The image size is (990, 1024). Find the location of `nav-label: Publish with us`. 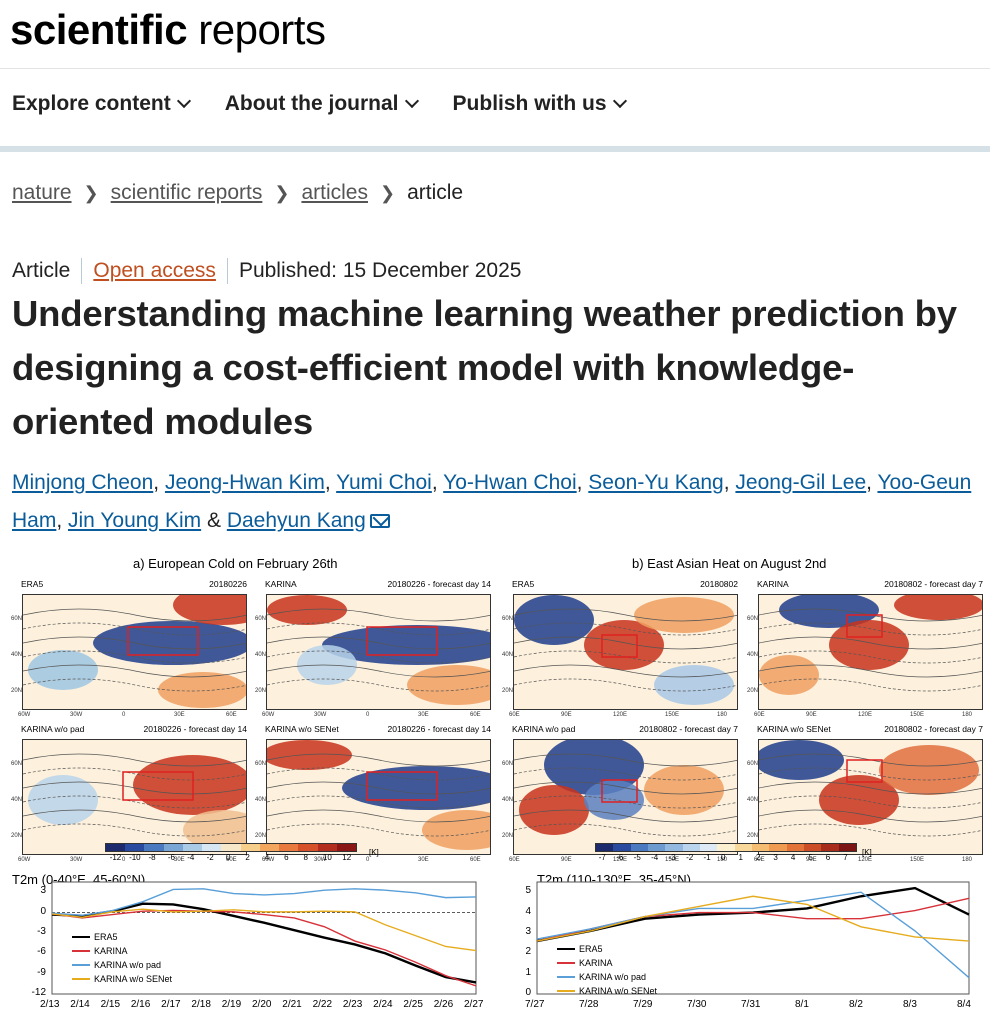

nav-label: Publish with us is located at coordinates (529, 103).